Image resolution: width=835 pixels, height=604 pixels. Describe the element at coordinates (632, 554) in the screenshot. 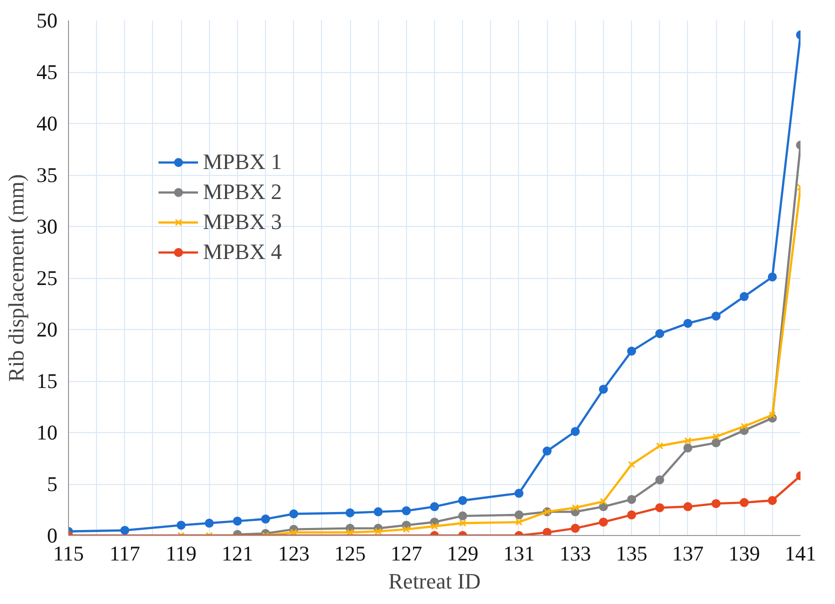

I see `x-tick-label: 135` at that location.